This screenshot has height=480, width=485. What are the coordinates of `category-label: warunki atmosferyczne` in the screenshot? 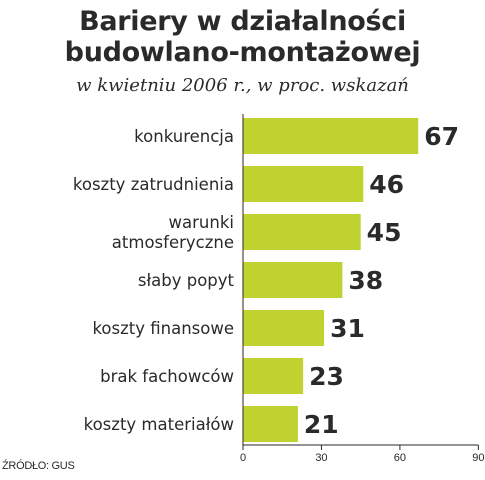 It's located at (173, 232).